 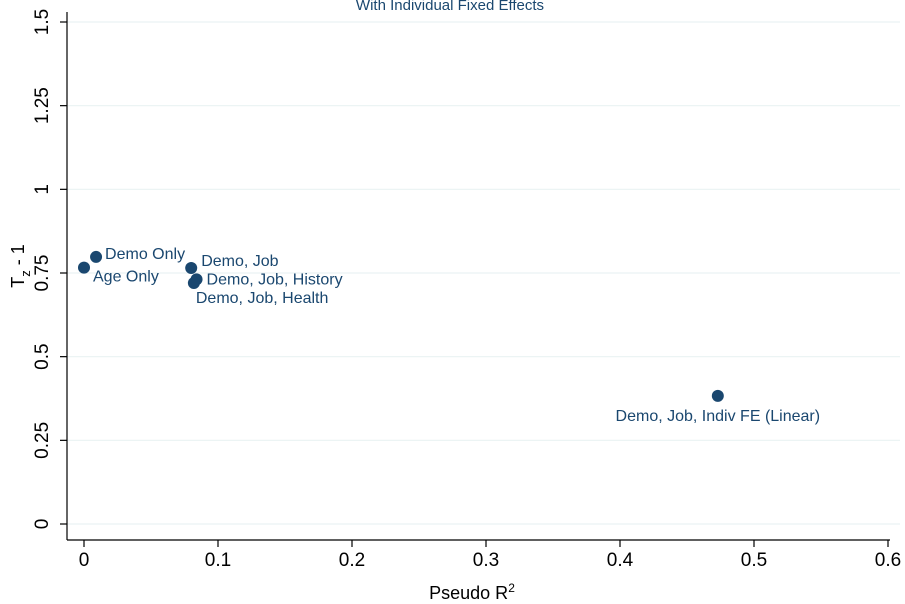 I want to click on x-tick-label-3: 0.3, so click(x=486, y=560).